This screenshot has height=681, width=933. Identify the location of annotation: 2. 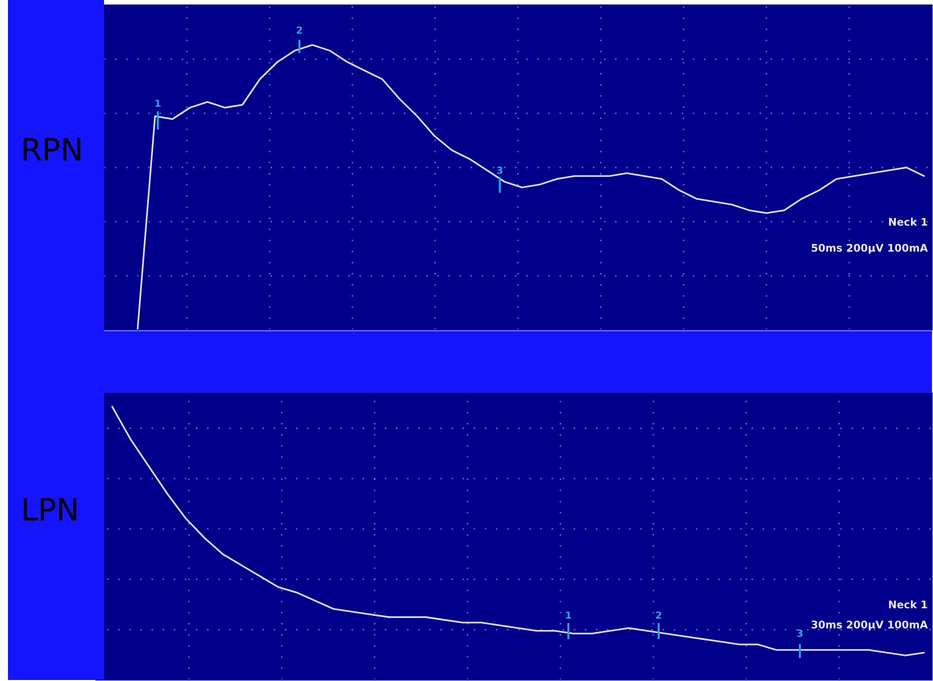
(659, 615).